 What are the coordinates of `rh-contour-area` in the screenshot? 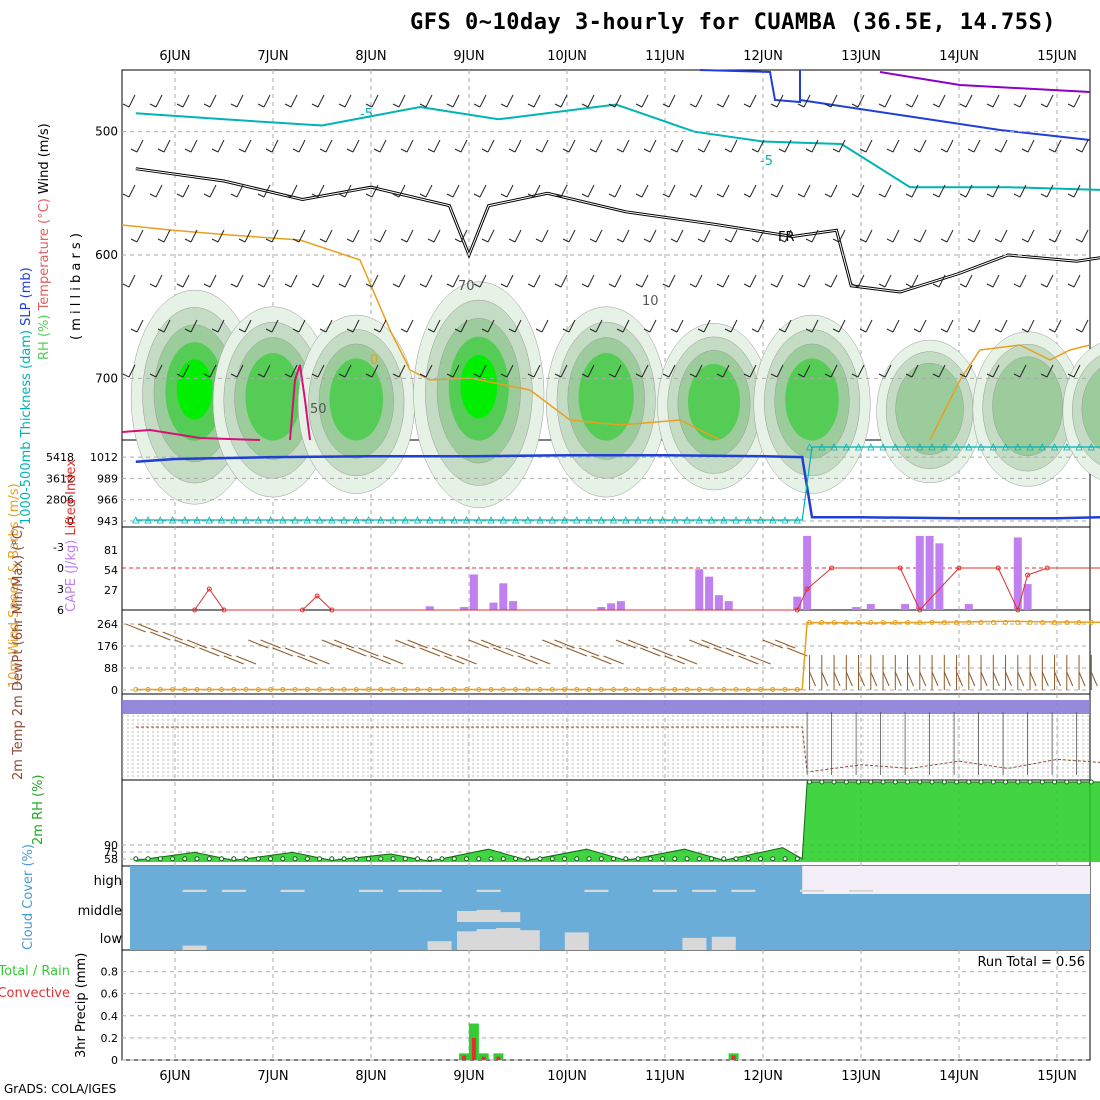 It's located at (929, 408).